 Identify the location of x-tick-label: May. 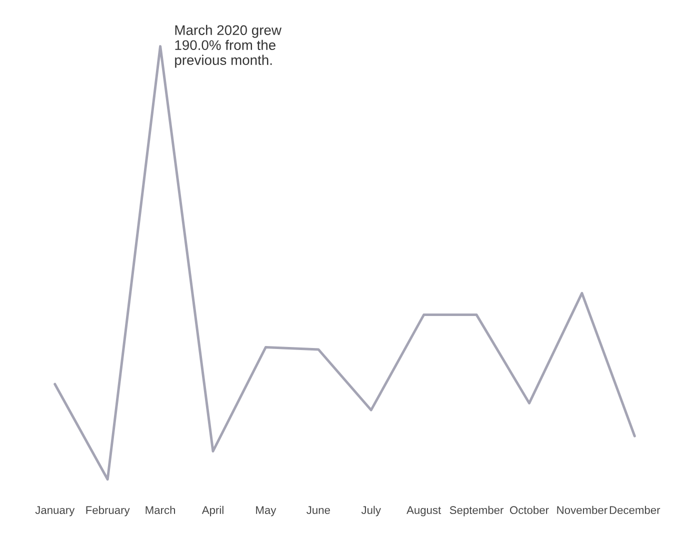
(266, 511).